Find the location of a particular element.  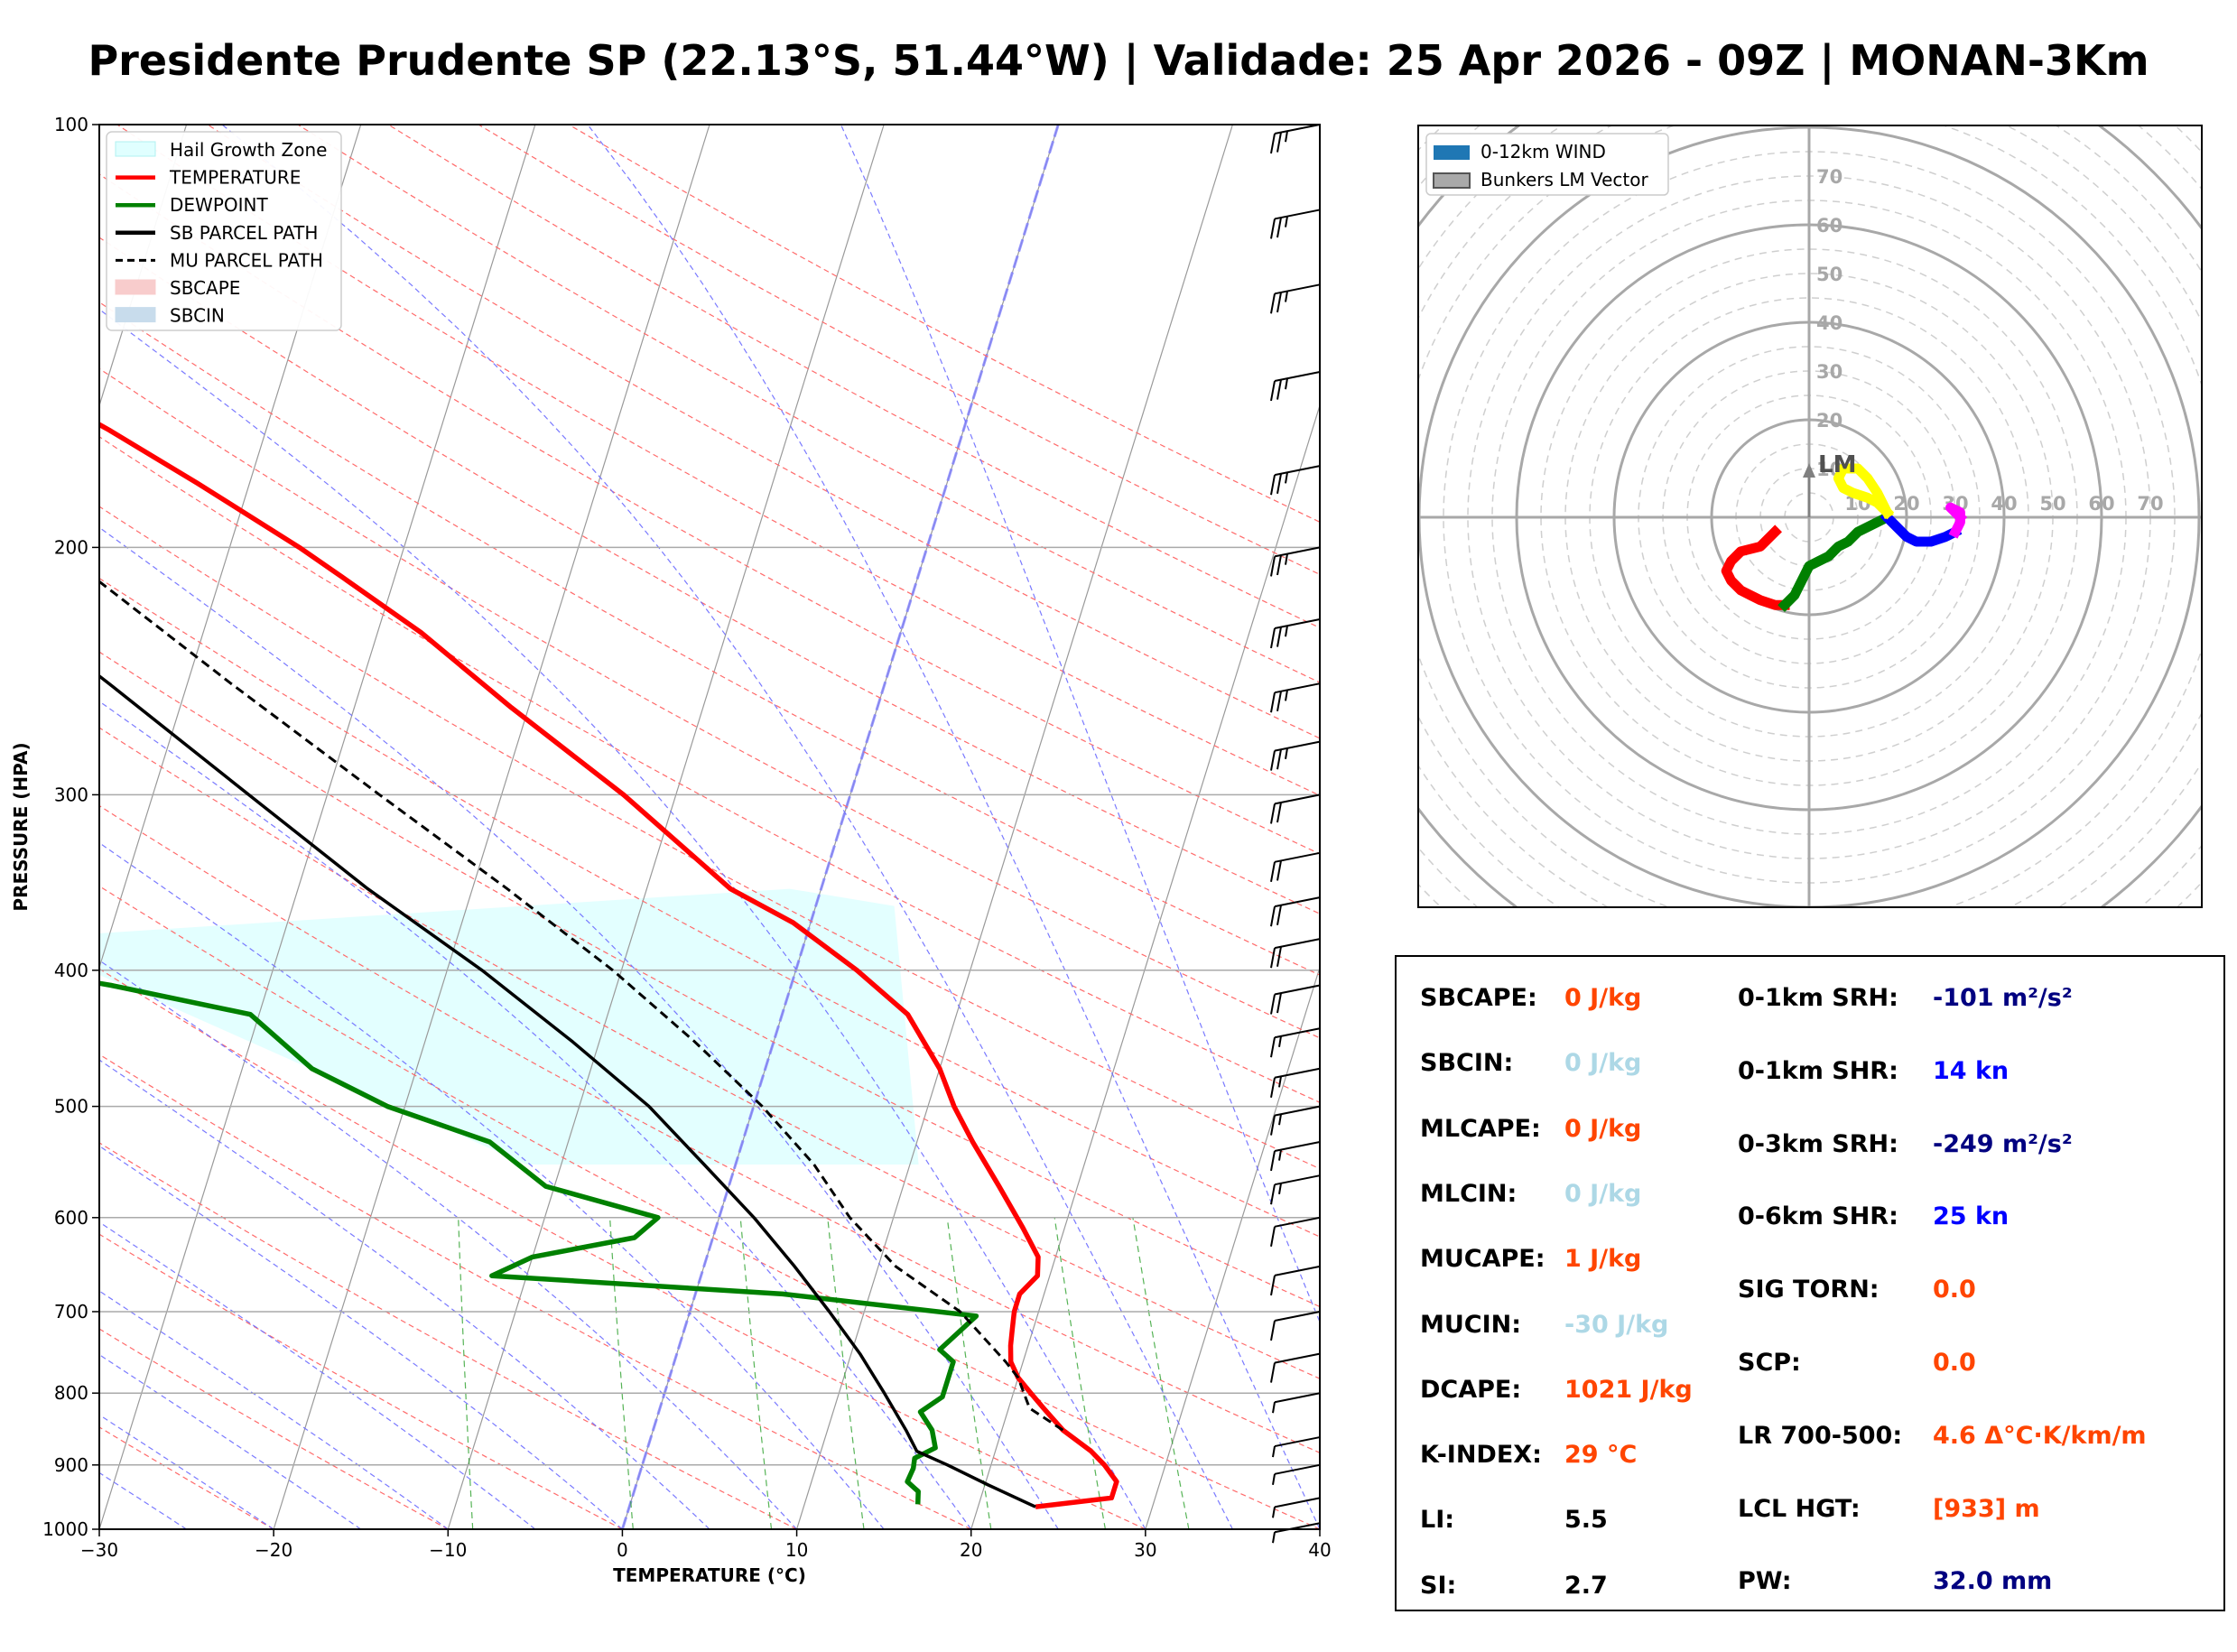

temperature-tick-label: −10 is located at coordinates (448, 1550).